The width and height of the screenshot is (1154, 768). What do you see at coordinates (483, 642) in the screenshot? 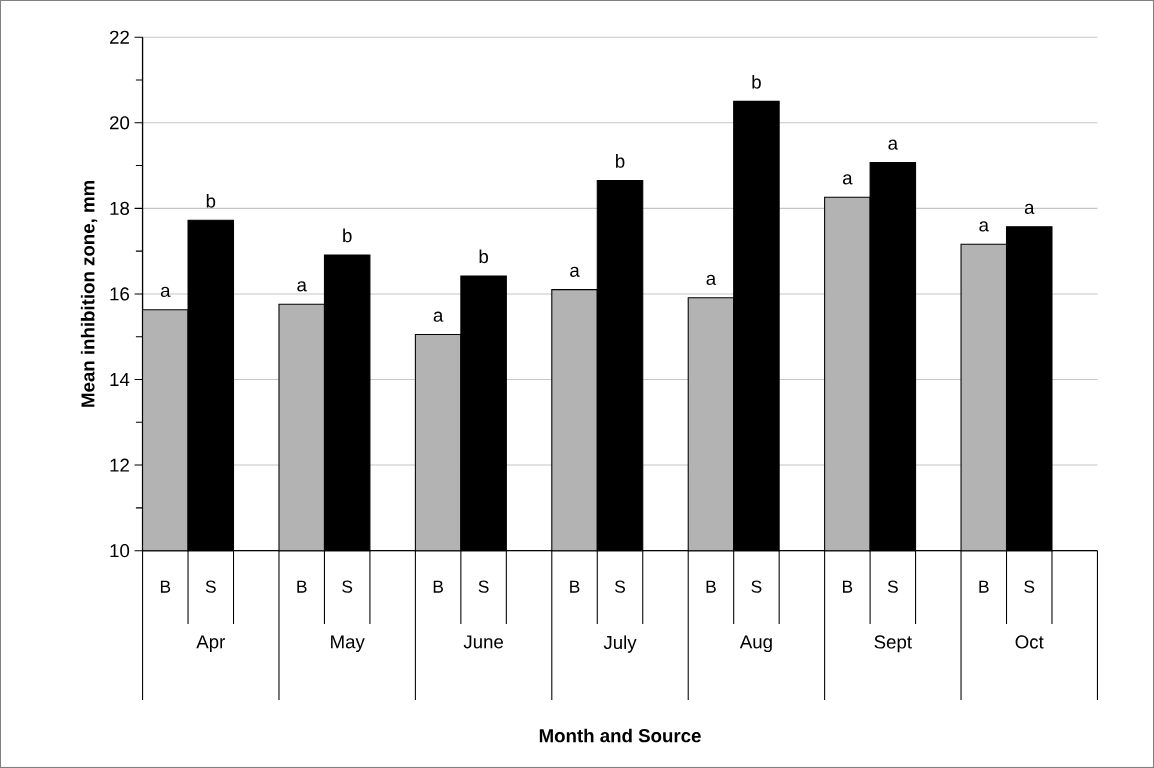
I see `x-tick-label: June` at bounding box center [483, 642].